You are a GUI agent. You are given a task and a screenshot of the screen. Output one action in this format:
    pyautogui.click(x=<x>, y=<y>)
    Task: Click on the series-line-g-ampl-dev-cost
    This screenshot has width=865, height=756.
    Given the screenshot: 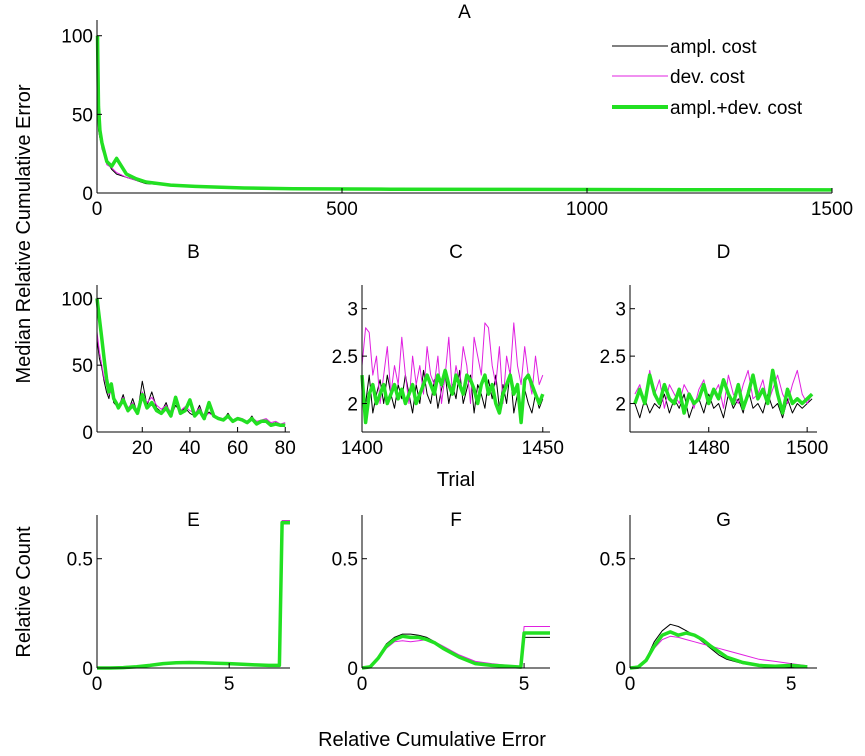 What is the action you would take?
    pyautogui.click(x=718, y=650)
    